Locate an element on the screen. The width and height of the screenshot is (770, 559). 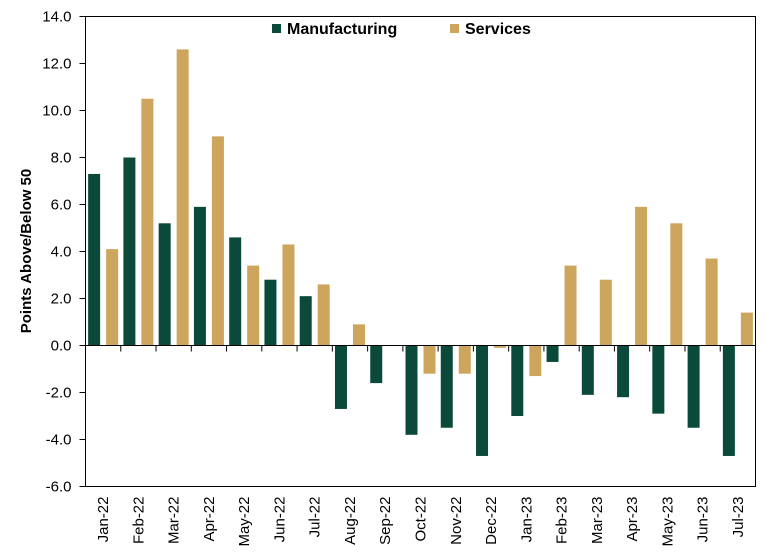
y-axis-title: Points Above/Below 50 is located at coordinates (26, 251).